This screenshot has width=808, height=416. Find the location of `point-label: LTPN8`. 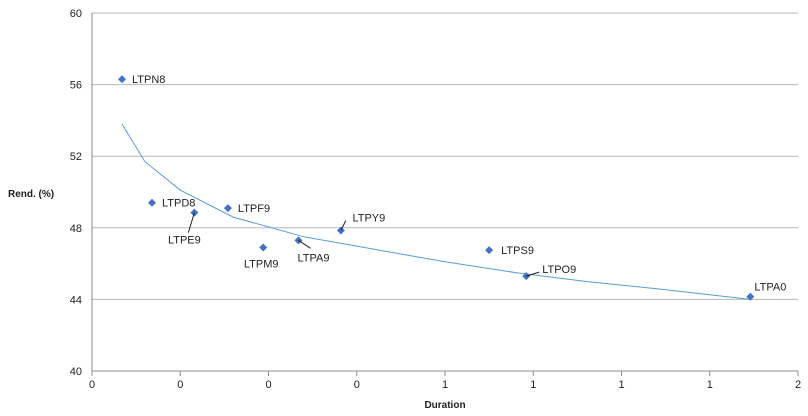

point-label: LTPN8 is located at coordinates (148, 80).